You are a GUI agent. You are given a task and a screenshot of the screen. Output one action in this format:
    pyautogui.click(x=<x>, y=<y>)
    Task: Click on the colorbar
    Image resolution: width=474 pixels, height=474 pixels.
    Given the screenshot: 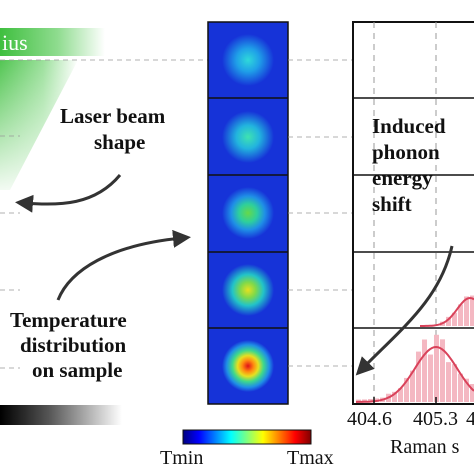 What is the action you would take?
    pyautogui.click(x=247, y=437)
    